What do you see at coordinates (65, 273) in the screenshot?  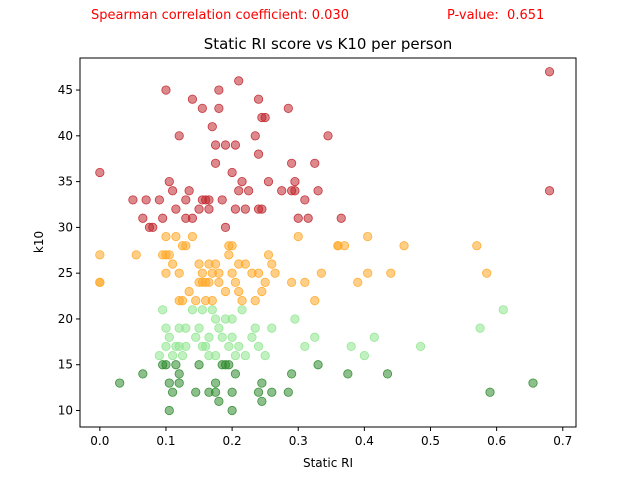 I see `y-tick-label: 25` at bounding box center [65, 273].